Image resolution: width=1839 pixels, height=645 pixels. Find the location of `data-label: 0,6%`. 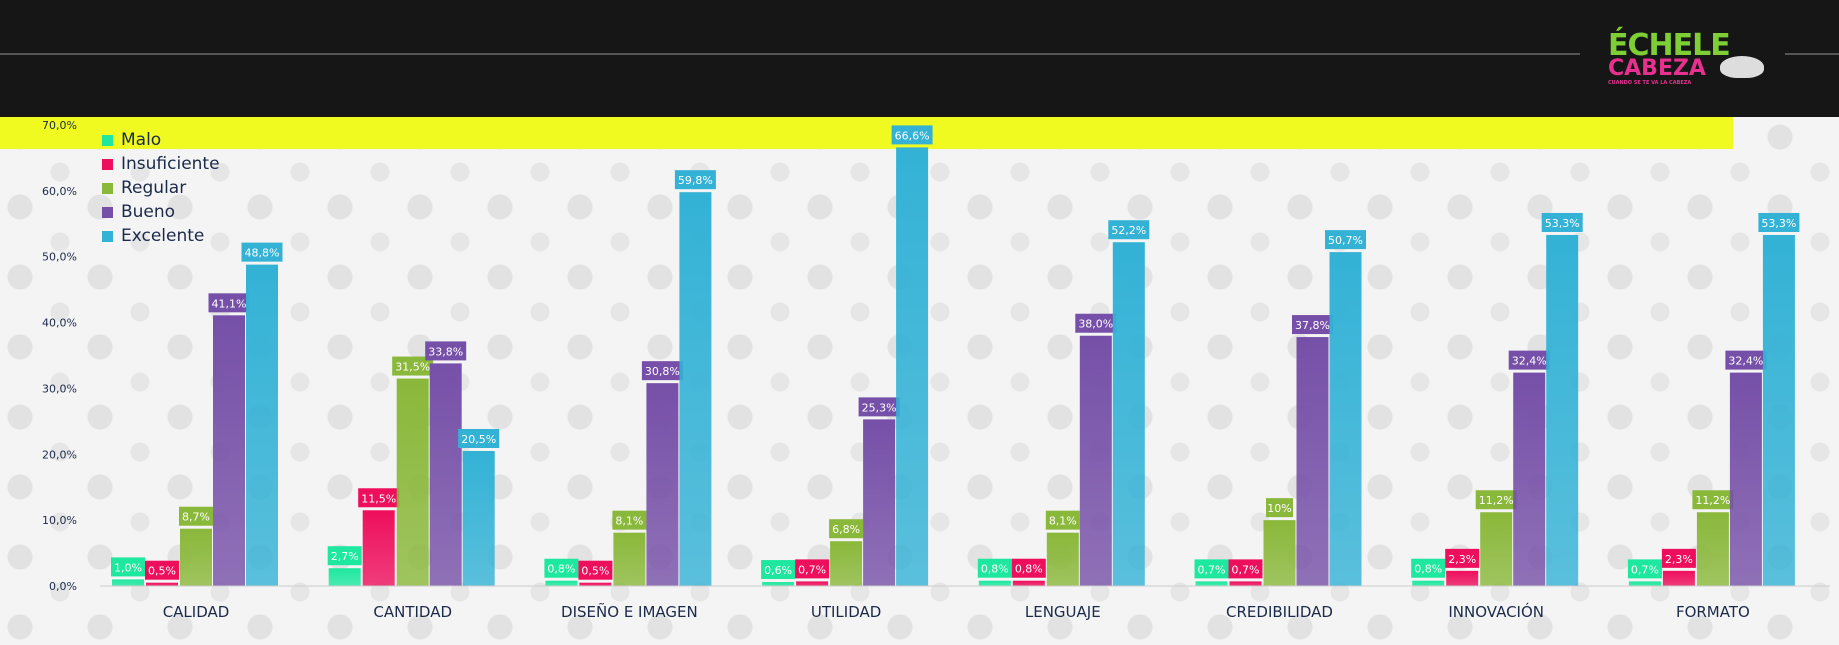

data-label: 0,6% is located at coordinates (778, 570).